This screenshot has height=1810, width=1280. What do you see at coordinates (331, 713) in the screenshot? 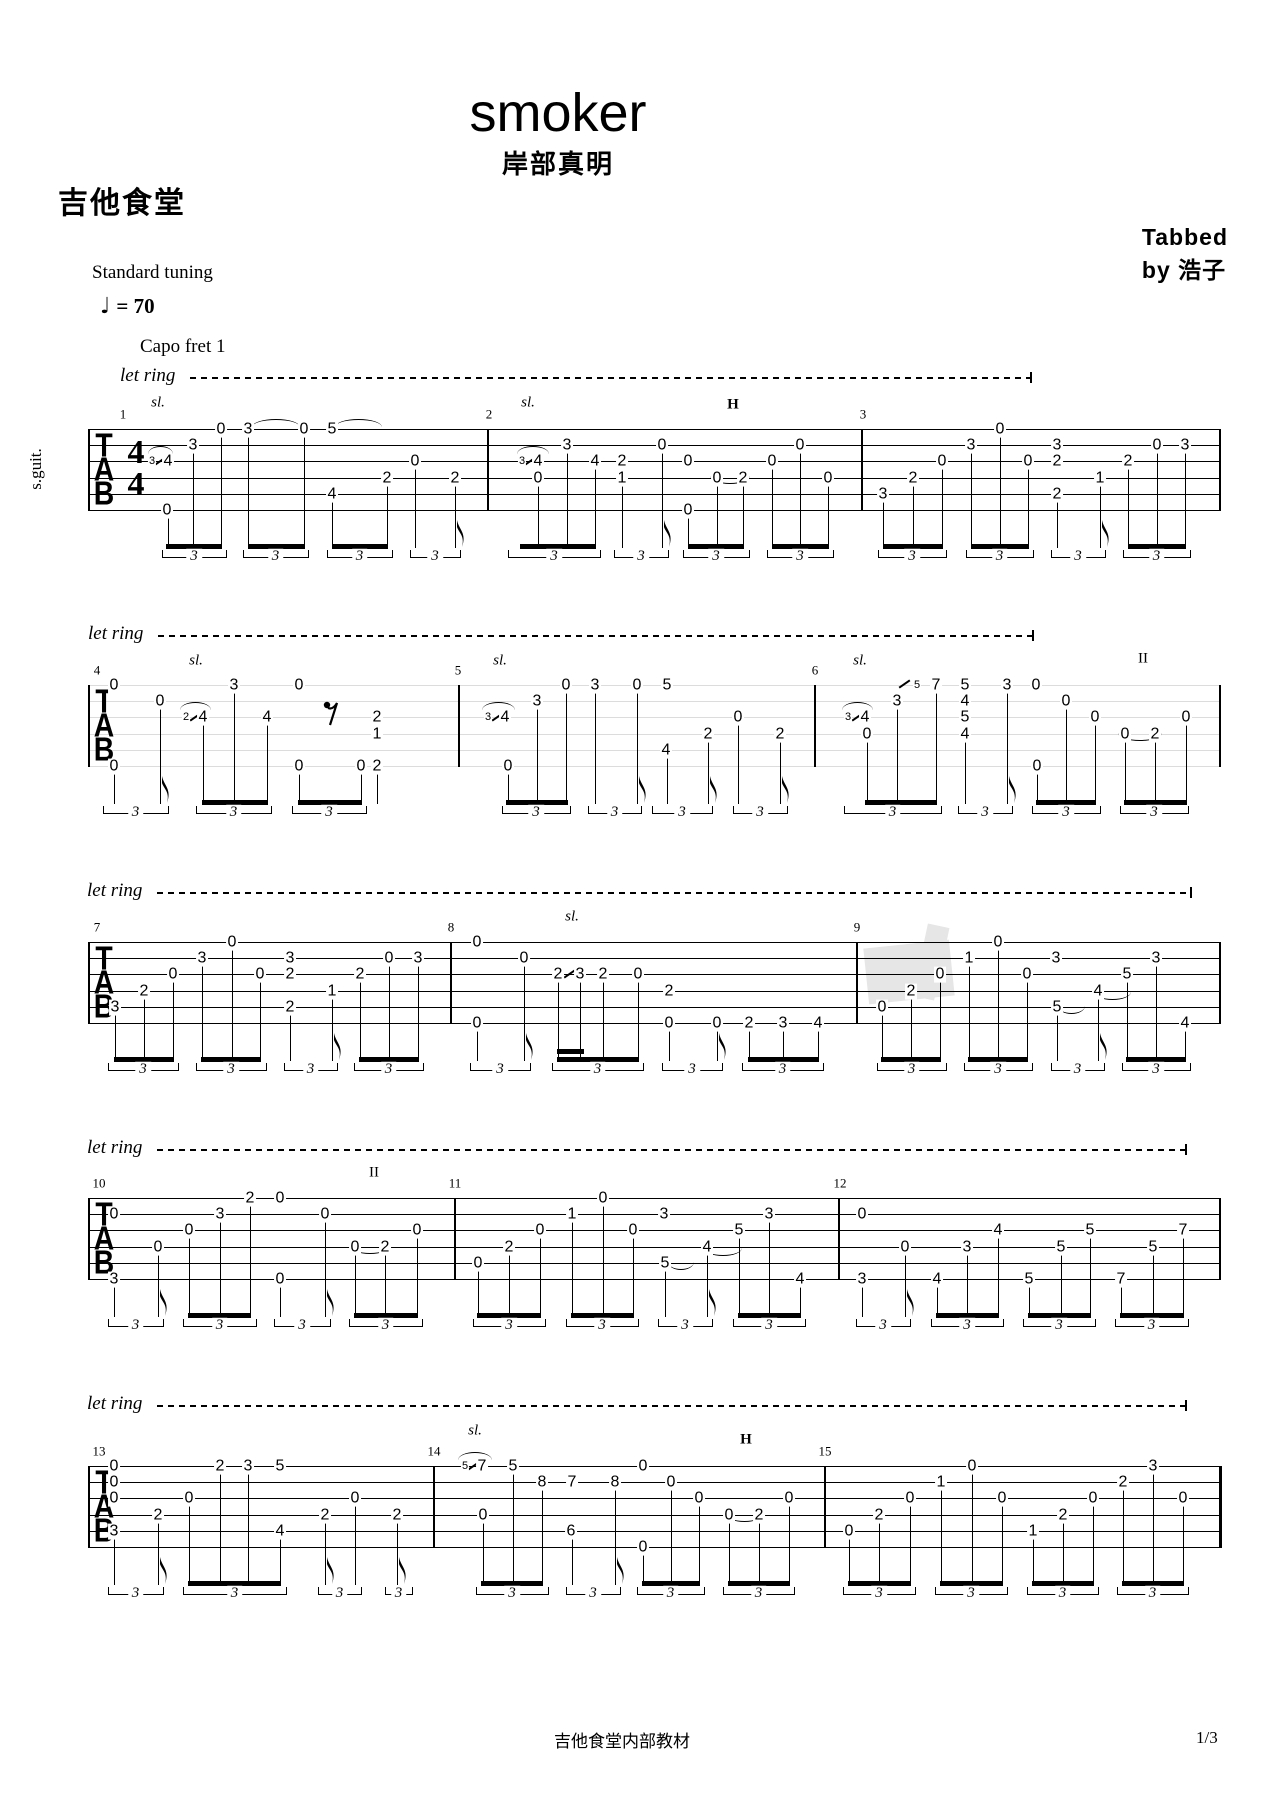
I see `eighth-rest-icon` at bounding box center [331, 713].